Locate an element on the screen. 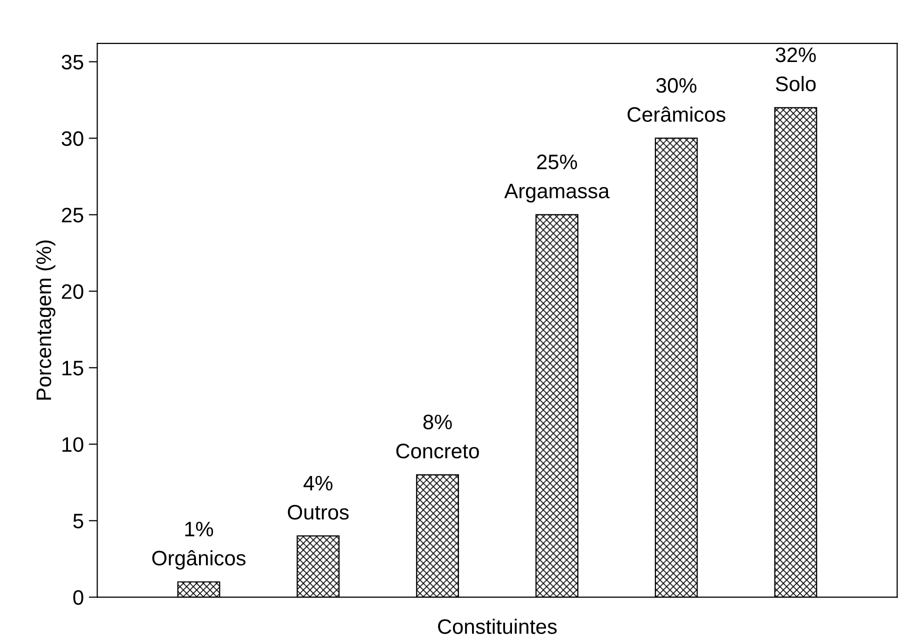 Image resolution: width=909 pixels, height=638 pixels. y-tick-label: 35 is located at coordinates (73, 62).